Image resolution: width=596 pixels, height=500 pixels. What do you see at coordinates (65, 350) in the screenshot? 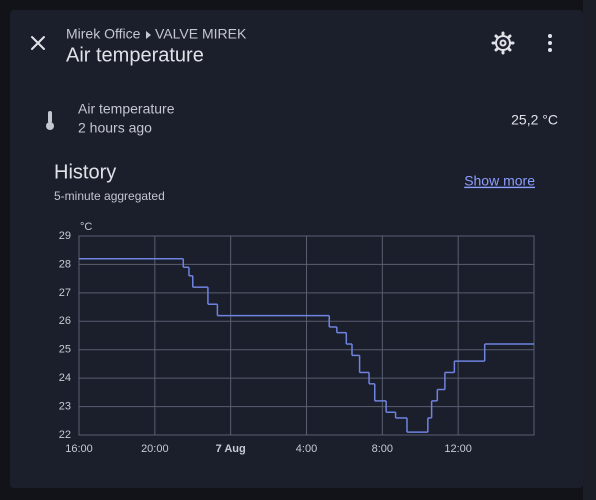
I see `y-tick-label: 25` at bounding box center [65, 350].